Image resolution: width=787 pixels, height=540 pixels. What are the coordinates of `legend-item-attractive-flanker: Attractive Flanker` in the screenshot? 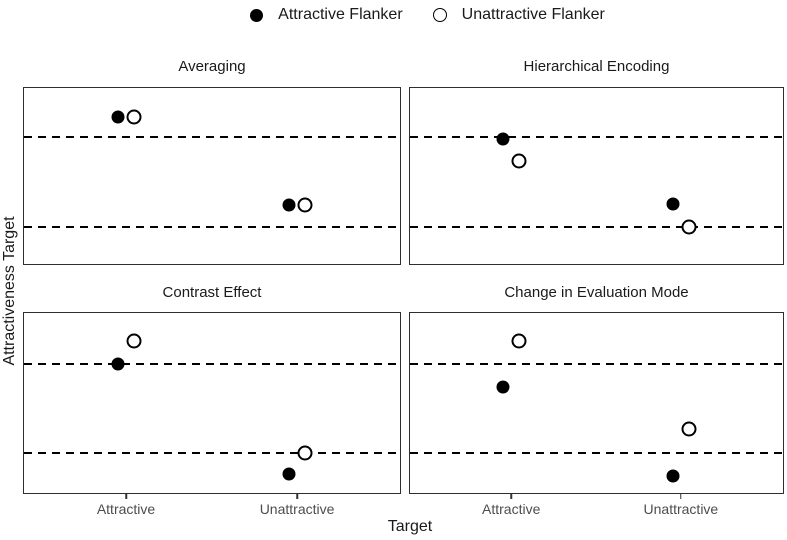 It's located at (326, 15).